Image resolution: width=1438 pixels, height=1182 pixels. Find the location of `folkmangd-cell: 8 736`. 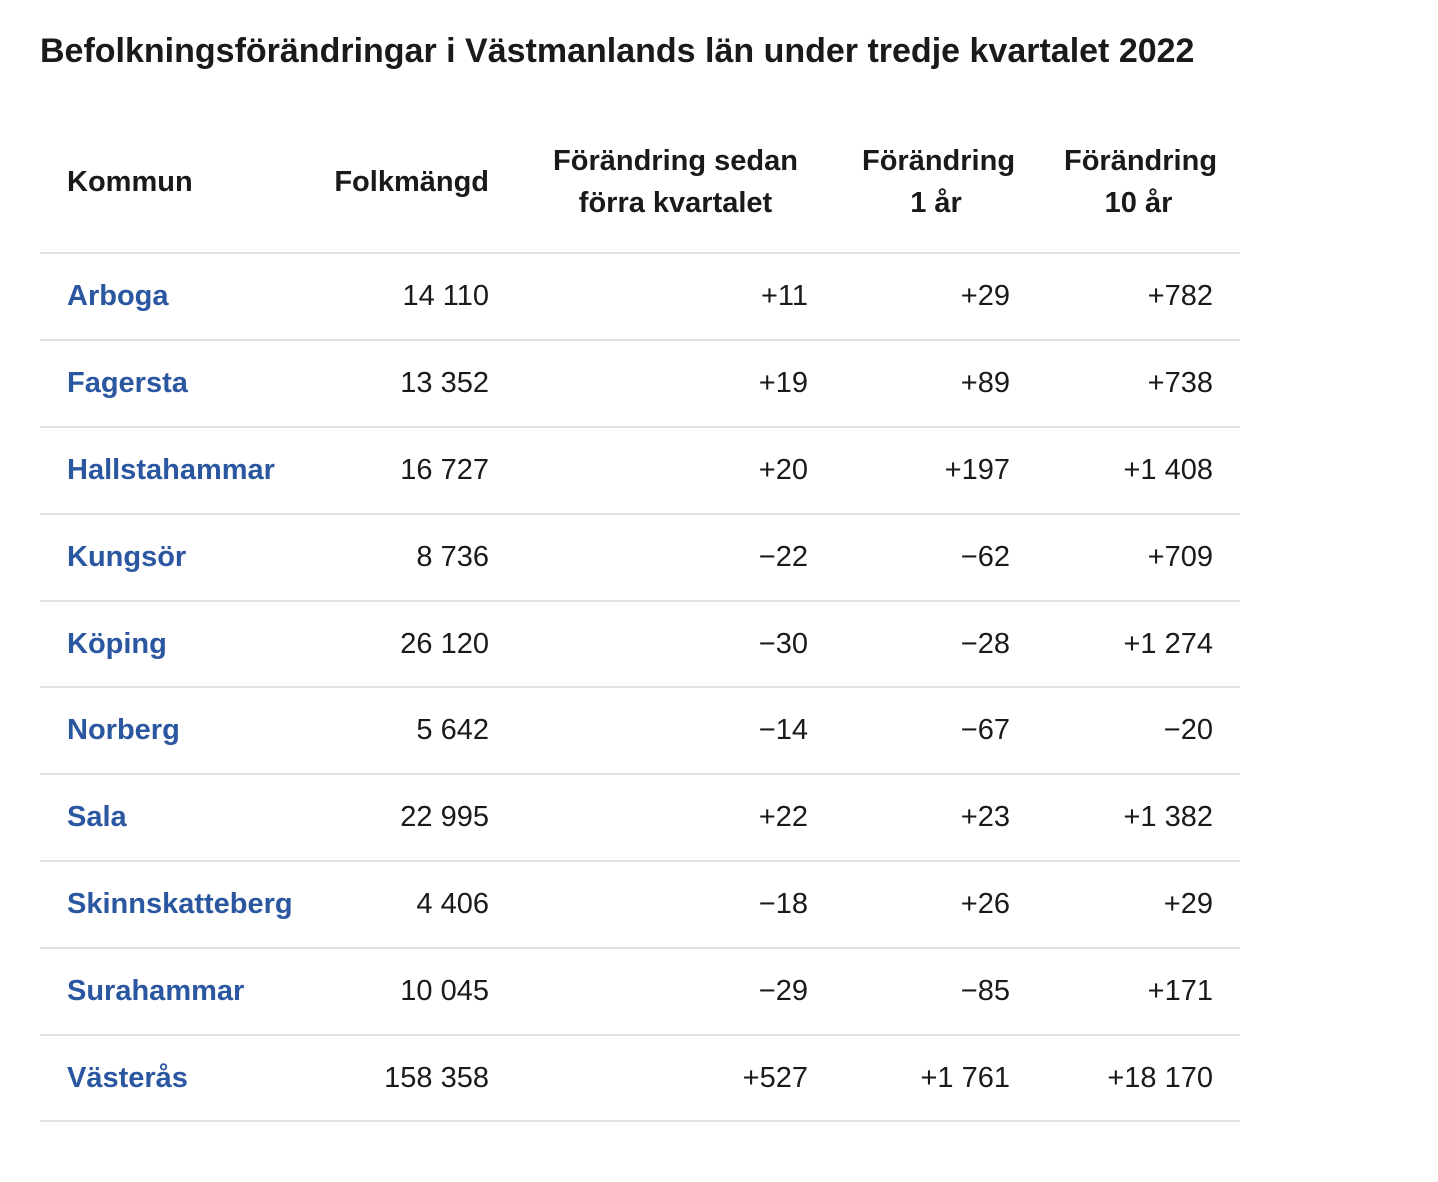

folkmangd-cell: 8 736 is located at coordinates (411, 557).